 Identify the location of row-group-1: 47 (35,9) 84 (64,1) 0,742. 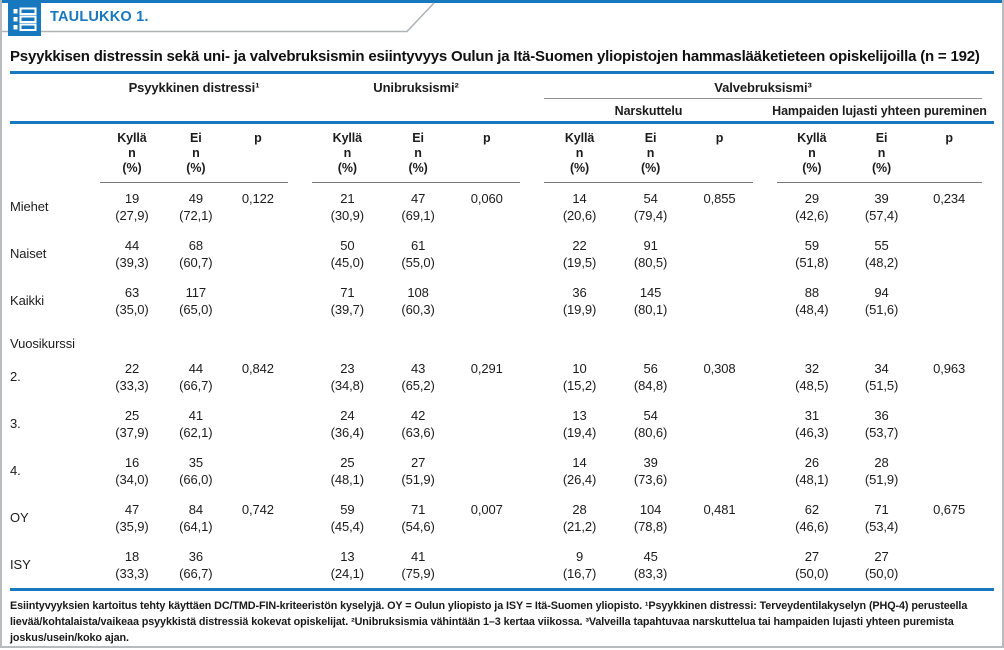
(194, 518).